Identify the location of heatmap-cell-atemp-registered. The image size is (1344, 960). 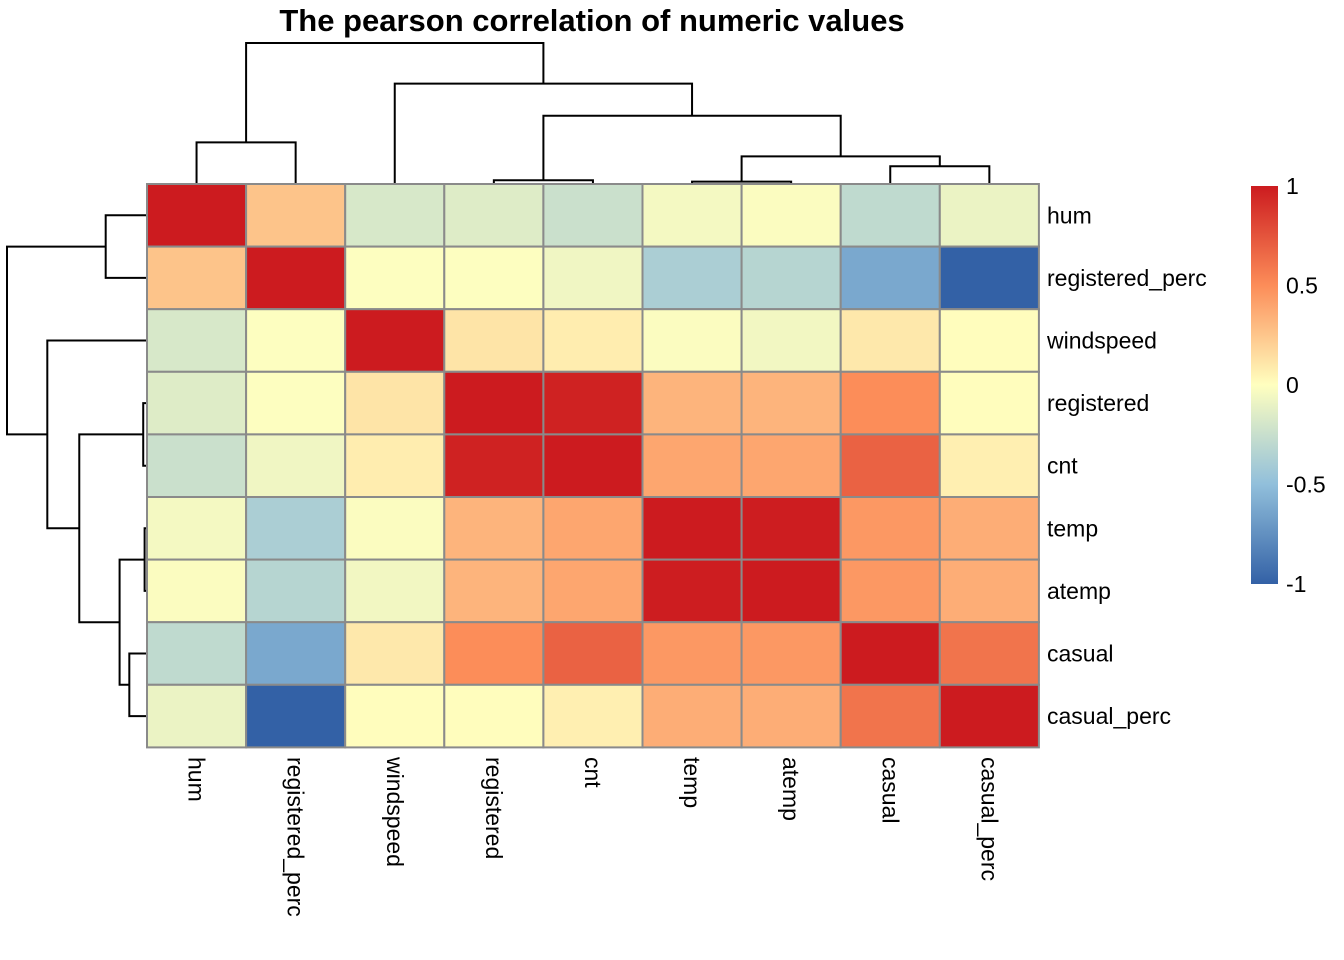
(494, 591).